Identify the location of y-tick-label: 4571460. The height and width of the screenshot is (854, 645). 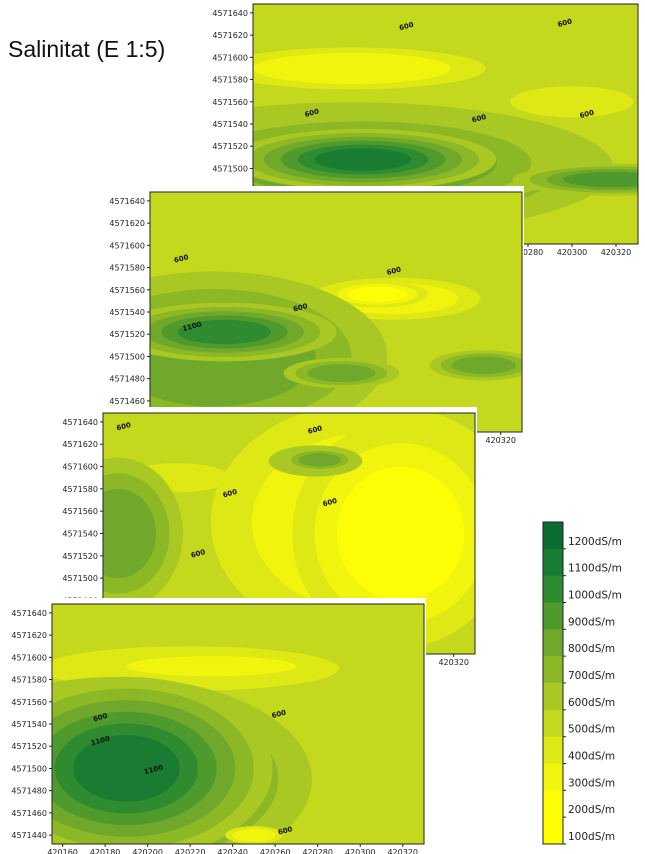
(127, 401).